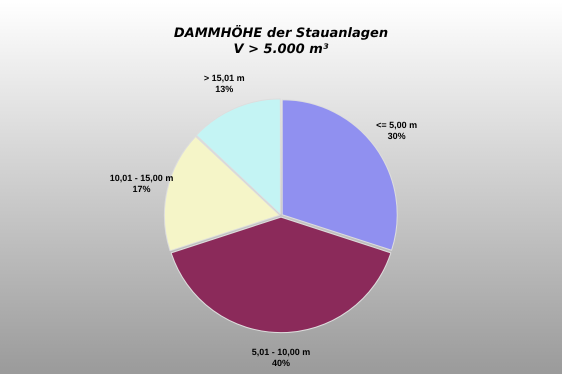  I want to click on chart-title: DAMMHÖHE der Stauanlagen, so click(281, 33).